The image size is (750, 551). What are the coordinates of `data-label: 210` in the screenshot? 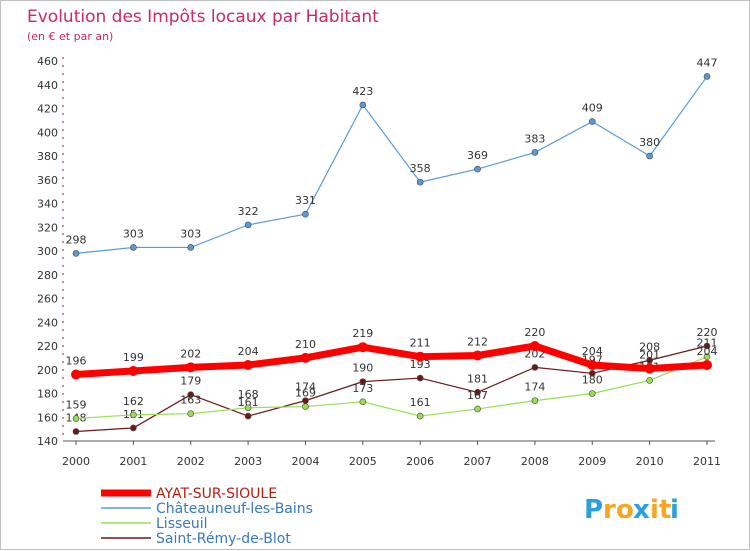 It's located at (305, 344).